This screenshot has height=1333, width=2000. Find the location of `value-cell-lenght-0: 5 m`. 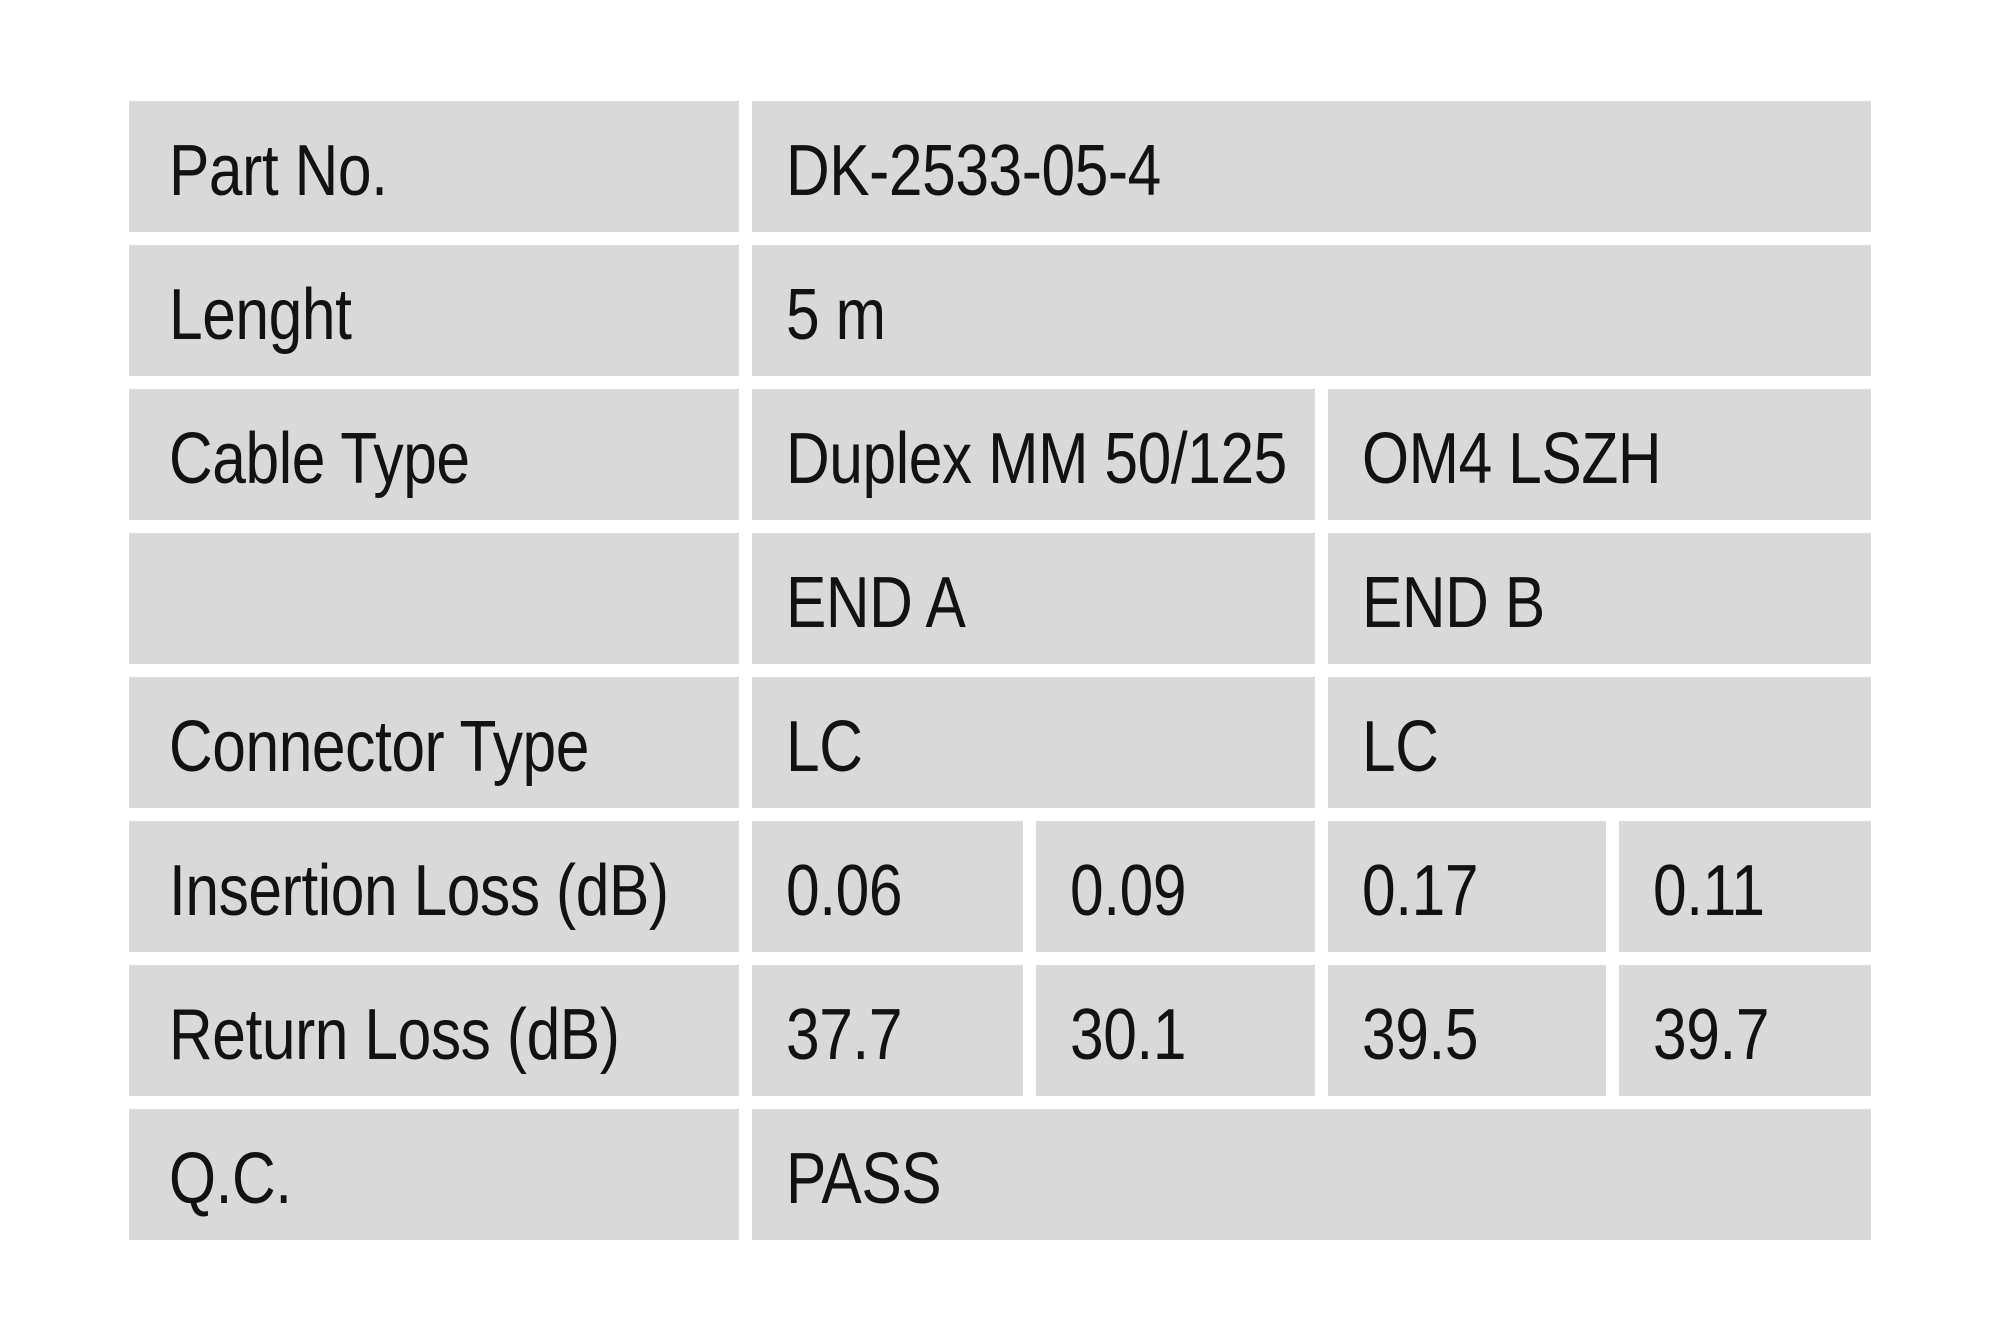

value-cell-lenght-0: 5 m is located at coordinates (1311, 310).